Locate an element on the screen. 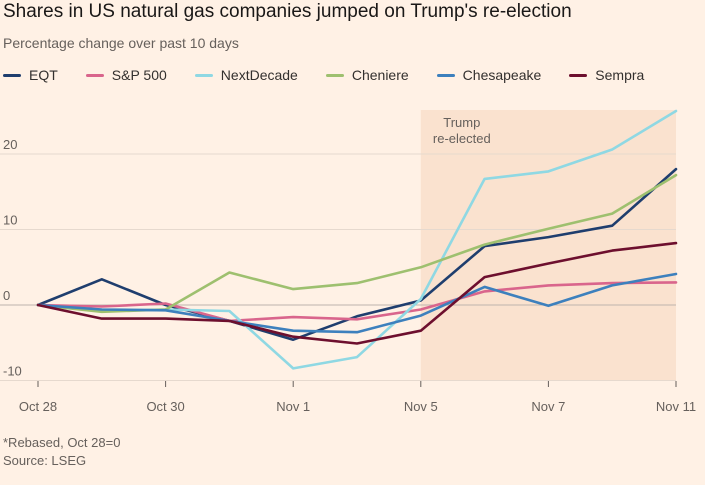 The height and width of the screenshot is (485, 705). legend-item-eqt: EQT is located at coordinates (30, 75).